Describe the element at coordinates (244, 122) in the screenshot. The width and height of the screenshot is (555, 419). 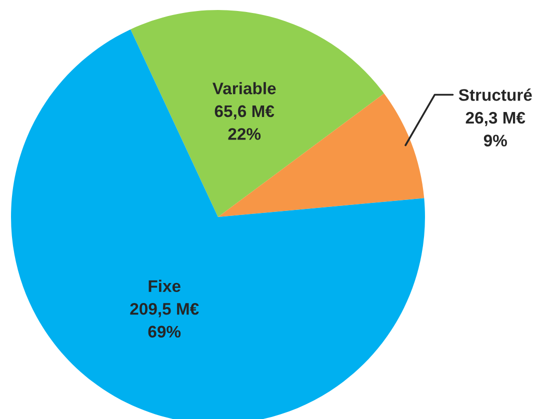
I see `data-label: 65,6 M€ 22%` at that location.